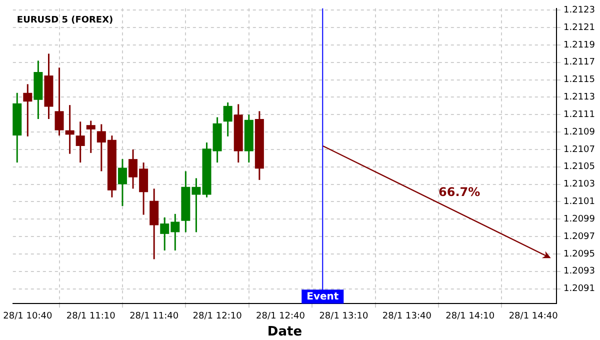 The height and width of the screenshot is (340, 600). I want to click on x-tick-label: 28/1 11:10, so click(91, 316).